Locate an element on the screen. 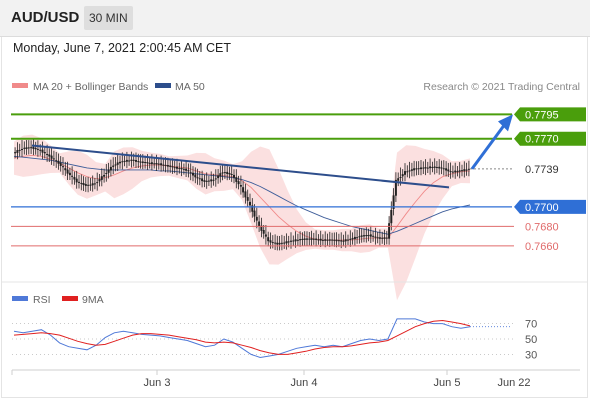  current-price-text: 0.7739 is located at coordinates (542, 170).